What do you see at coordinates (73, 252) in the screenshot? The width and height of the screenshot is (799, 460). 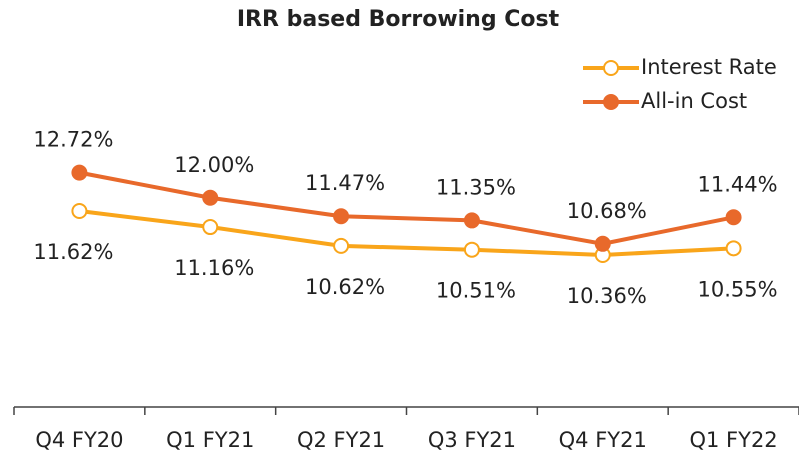 I see `data-label: 11.62%` at bounding box center [73, 252].